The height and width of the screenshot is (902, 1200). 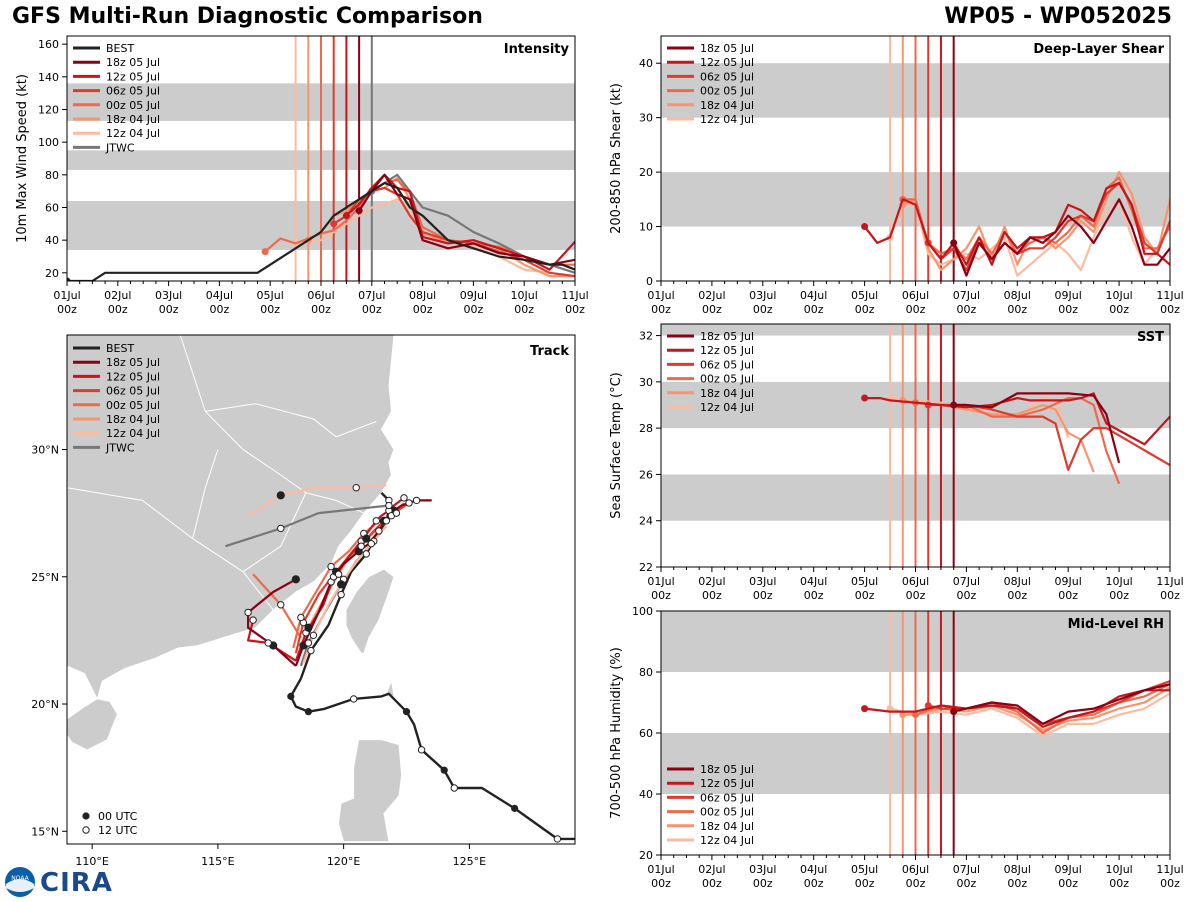 I want to click on shear-plot-area, so click(x=915, y=158).